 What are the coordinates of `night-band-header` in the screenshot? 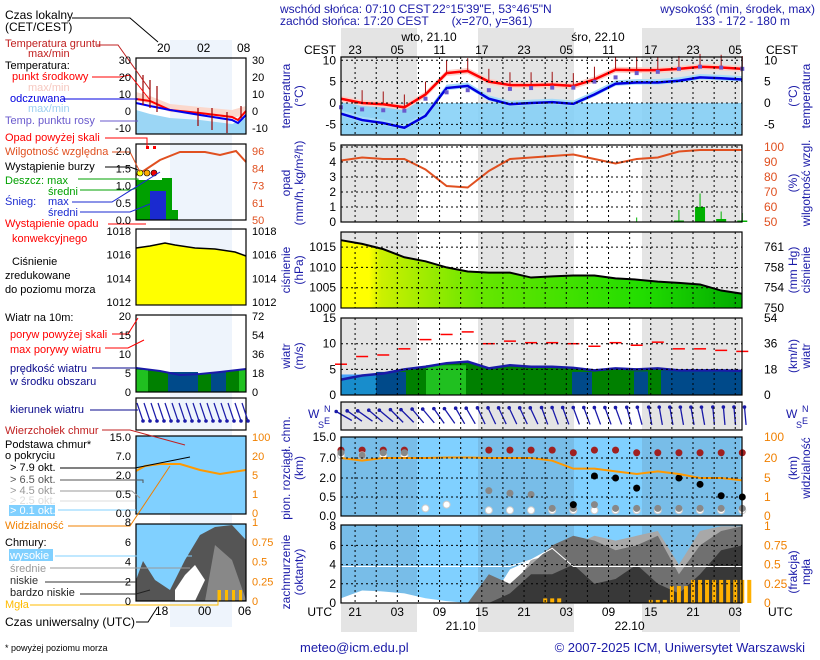 It's located at (379, 42).